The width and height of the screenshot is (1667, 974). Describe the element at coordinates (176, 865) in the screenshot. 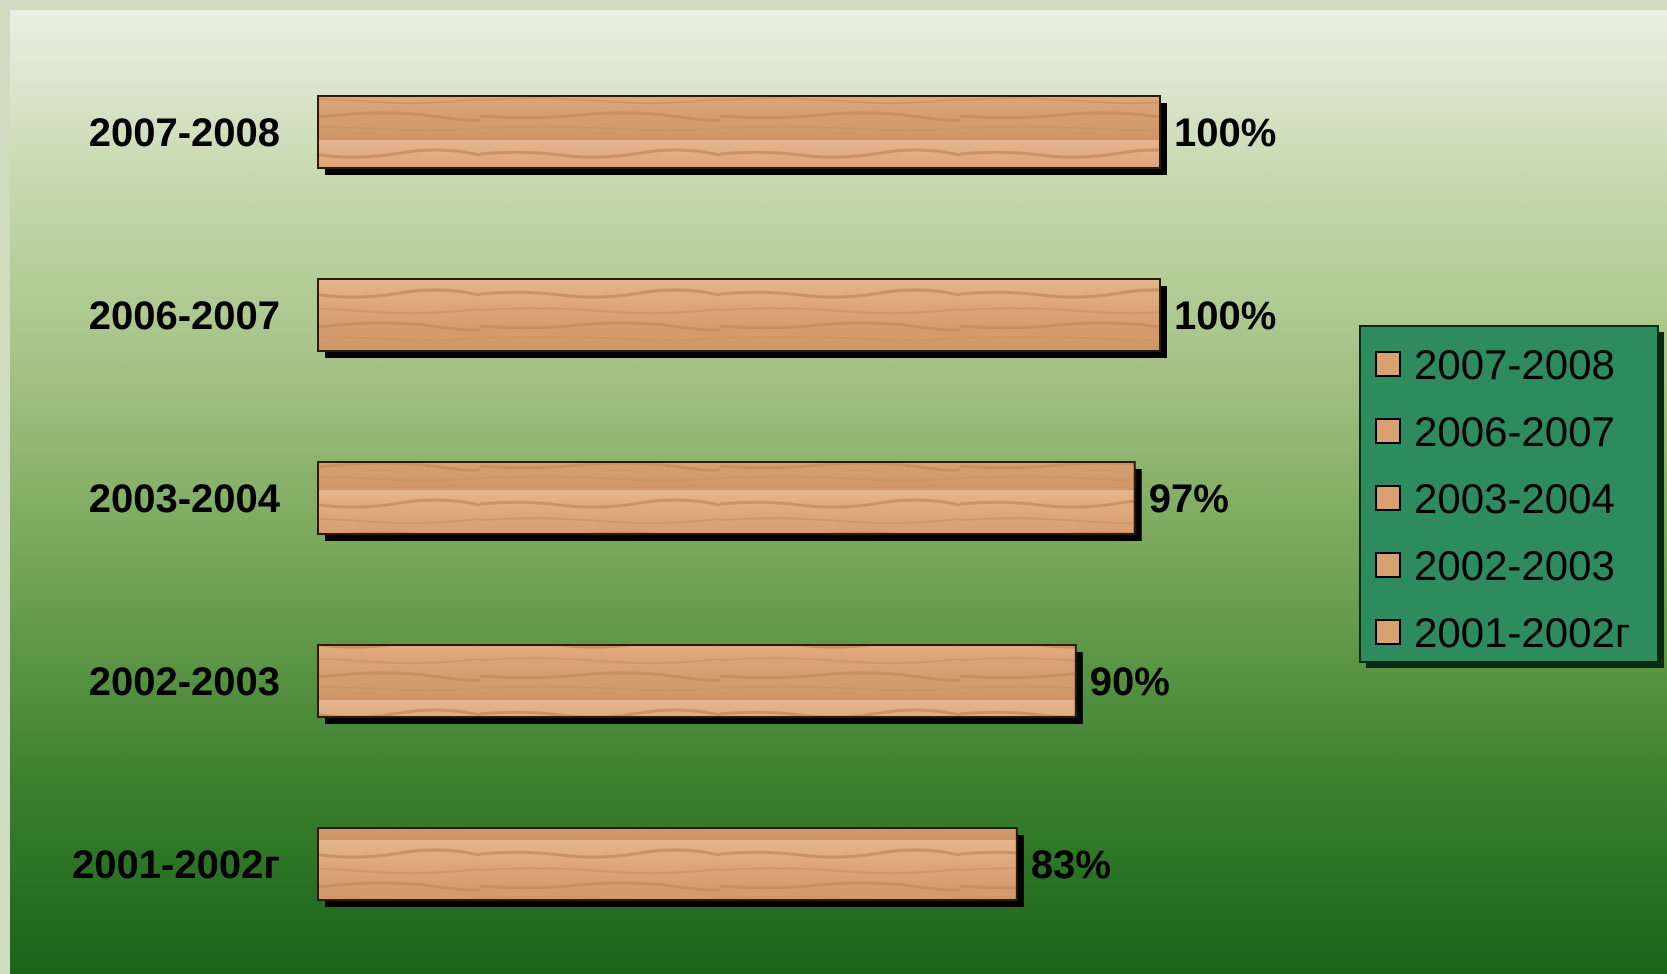

I see `category-label: 2001-2002г` at that location.